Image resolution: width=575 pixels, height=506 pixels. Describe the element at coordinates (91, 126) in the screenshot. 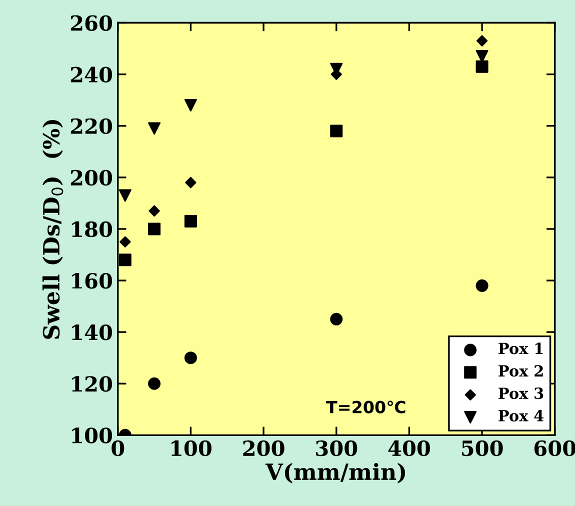

I see `y-tick-label: 220` at that location.